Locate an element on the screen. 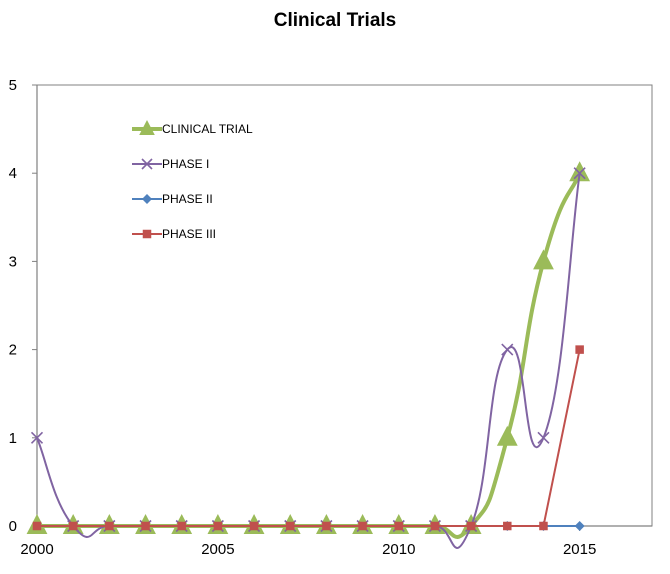 This screenshot has height=574, width=670. x-tick-label: 2000 is located at coordinates (36, 549).